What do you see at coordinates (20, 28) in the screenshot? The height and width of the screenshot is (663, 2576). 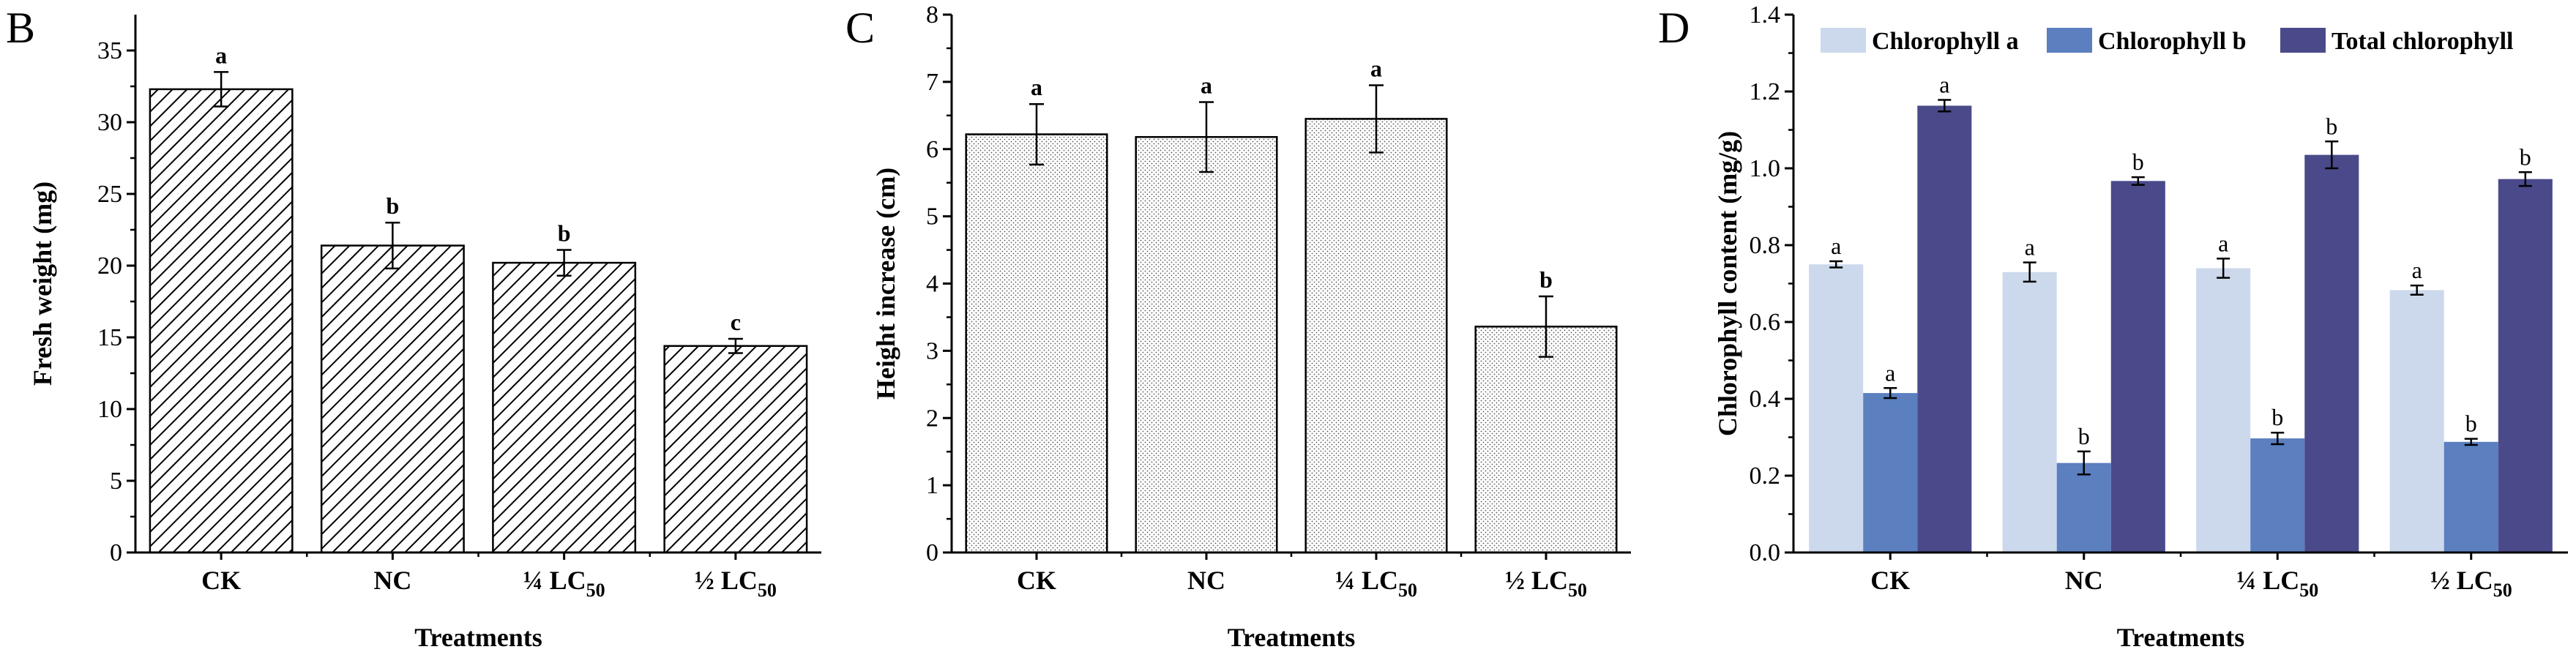 I see `panel-letter-b: B` at bounding box center [20, 28].